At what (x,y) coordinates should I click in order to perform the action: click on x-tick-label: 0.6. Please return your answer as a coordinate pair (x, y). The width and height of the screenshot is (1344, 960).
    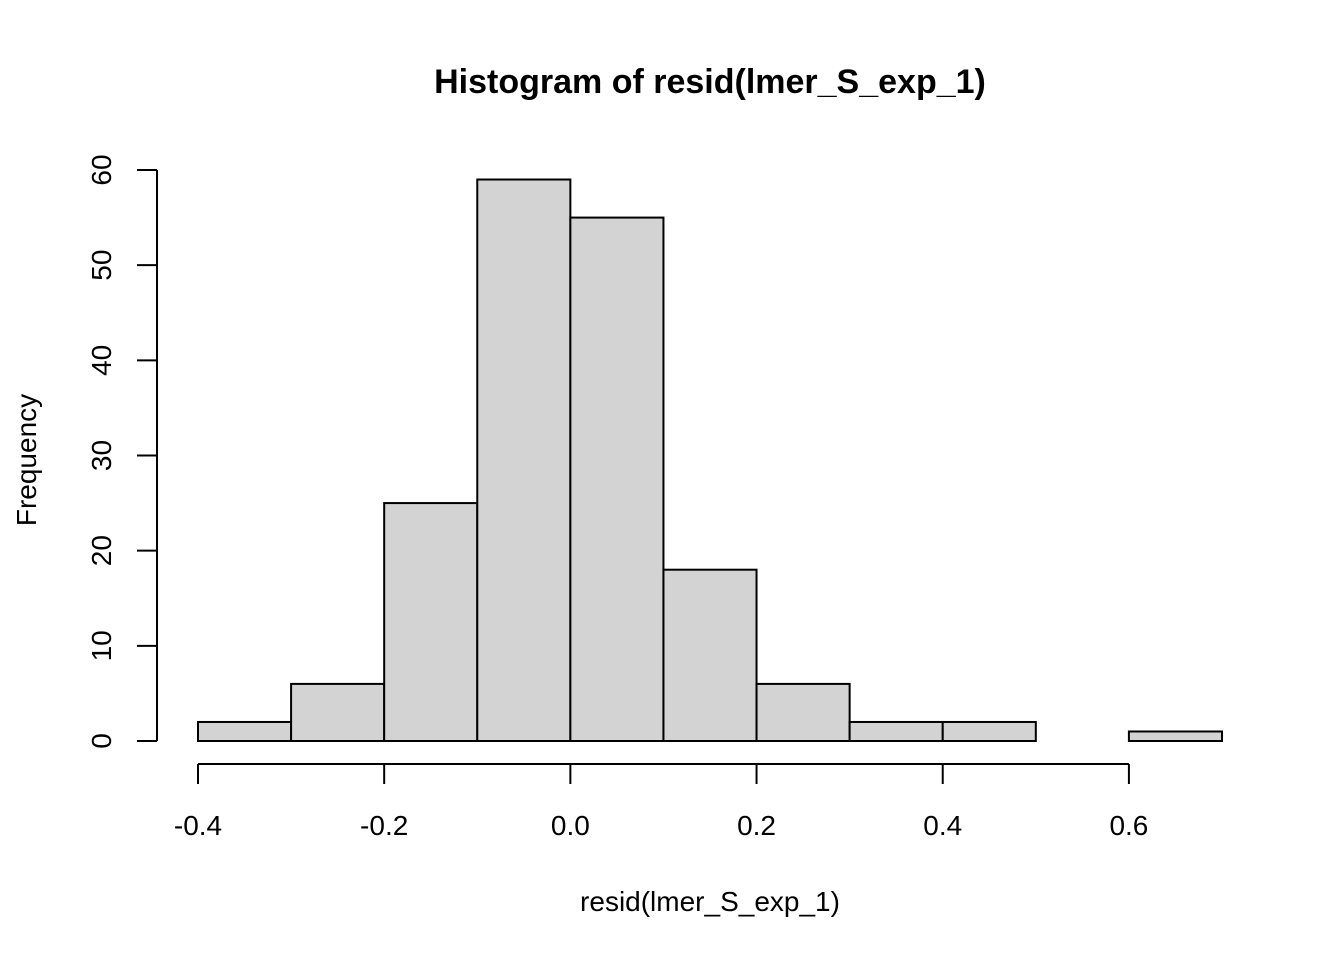
    Looking at the image, I should click on (1128, 825).